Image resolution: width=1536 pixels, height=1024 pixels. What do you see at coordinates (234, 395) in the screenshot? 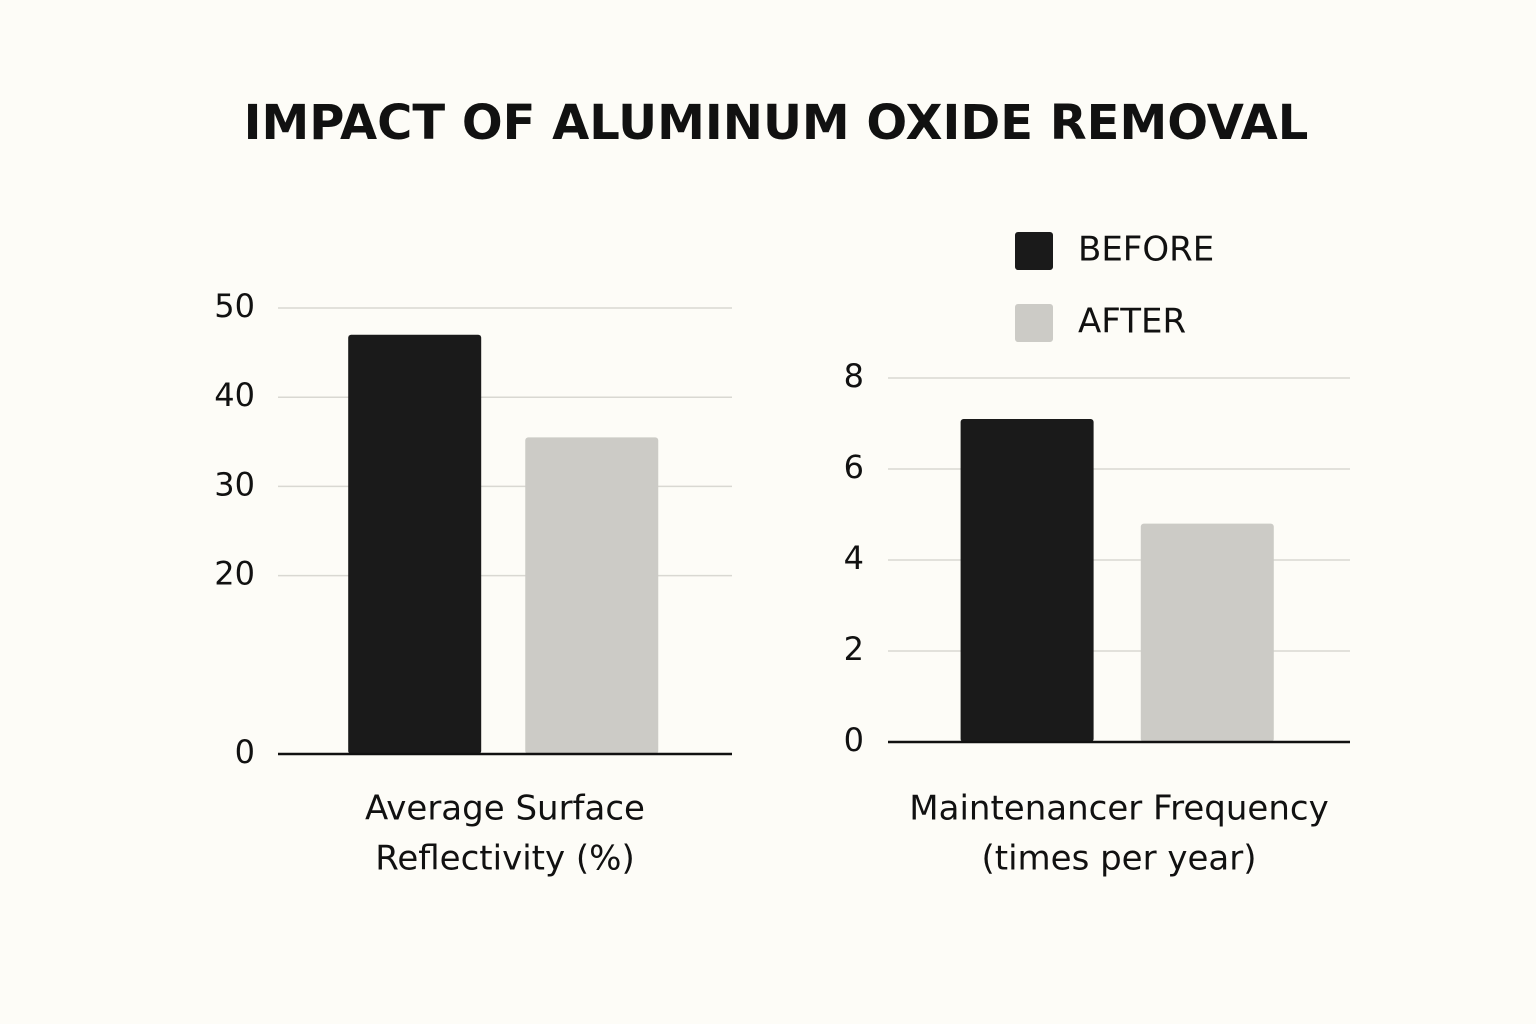
I see `y-tick-label: 40` at bounding box center [234, 395].